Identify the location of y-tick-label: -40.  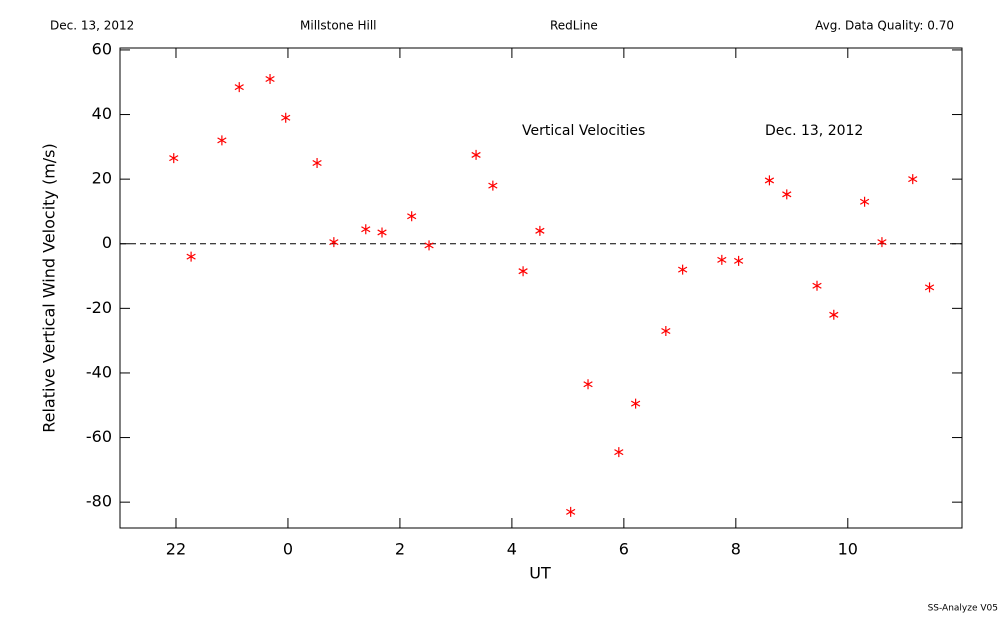
(99, 371).